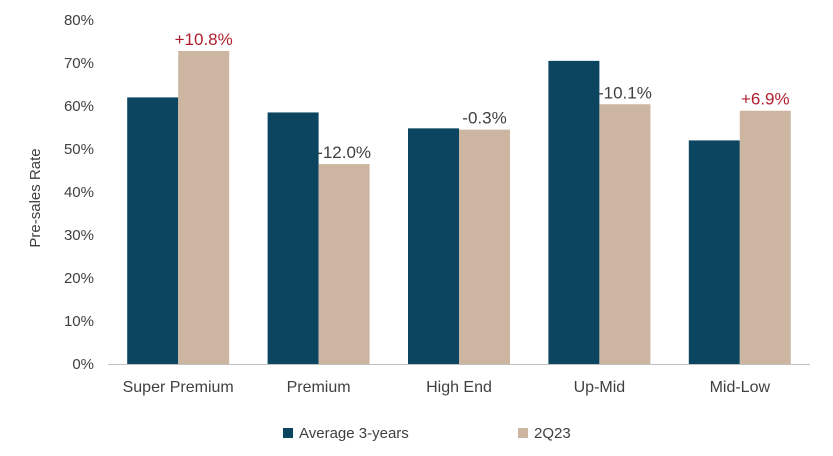  Describe the element at coordinates (765, 99) in the screenshot. I see `data-label: +6.9%` at that location.